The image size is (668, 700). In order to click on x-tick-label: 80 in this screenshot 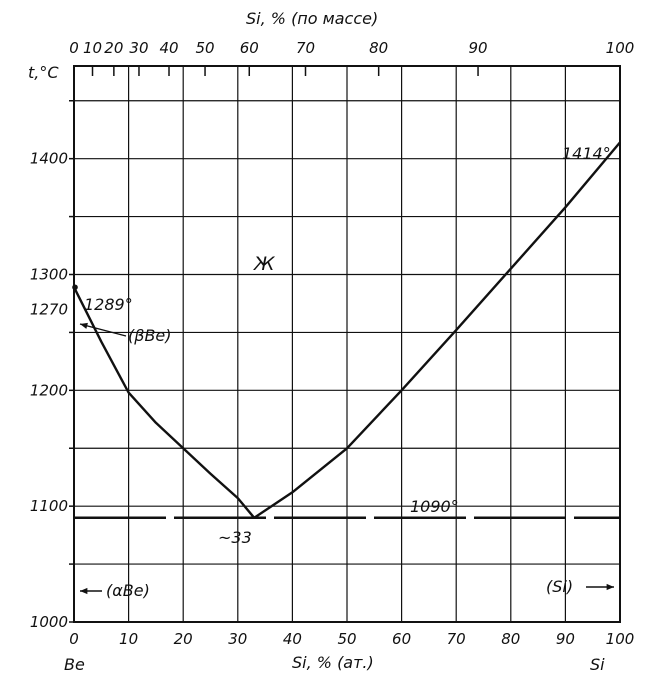, I will do `click(510, 639)`.